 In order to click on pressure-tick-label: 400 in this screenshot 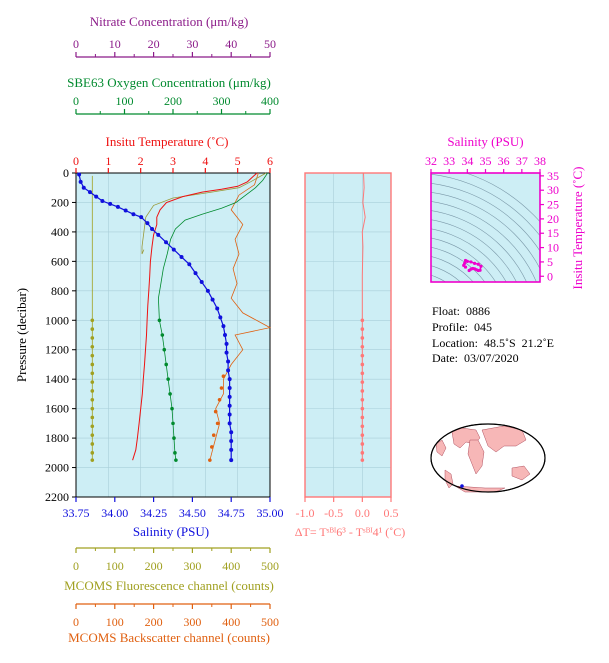, I will do `click(60, 232)`.